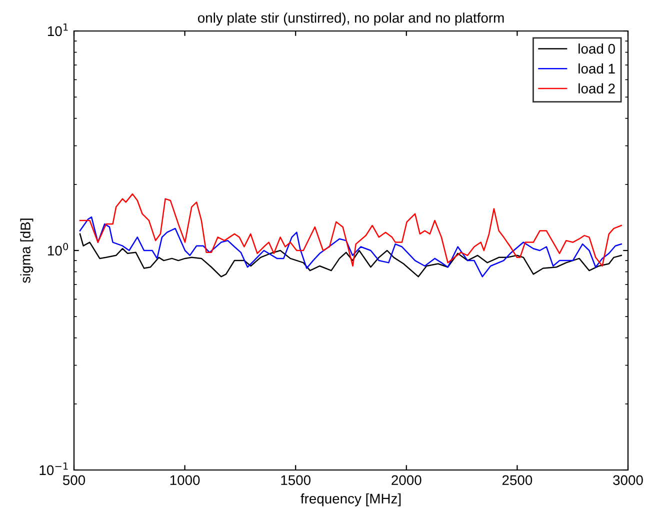 The image size is (647, 523). I want to click on x-tick-label: 500, so click(74, 480).